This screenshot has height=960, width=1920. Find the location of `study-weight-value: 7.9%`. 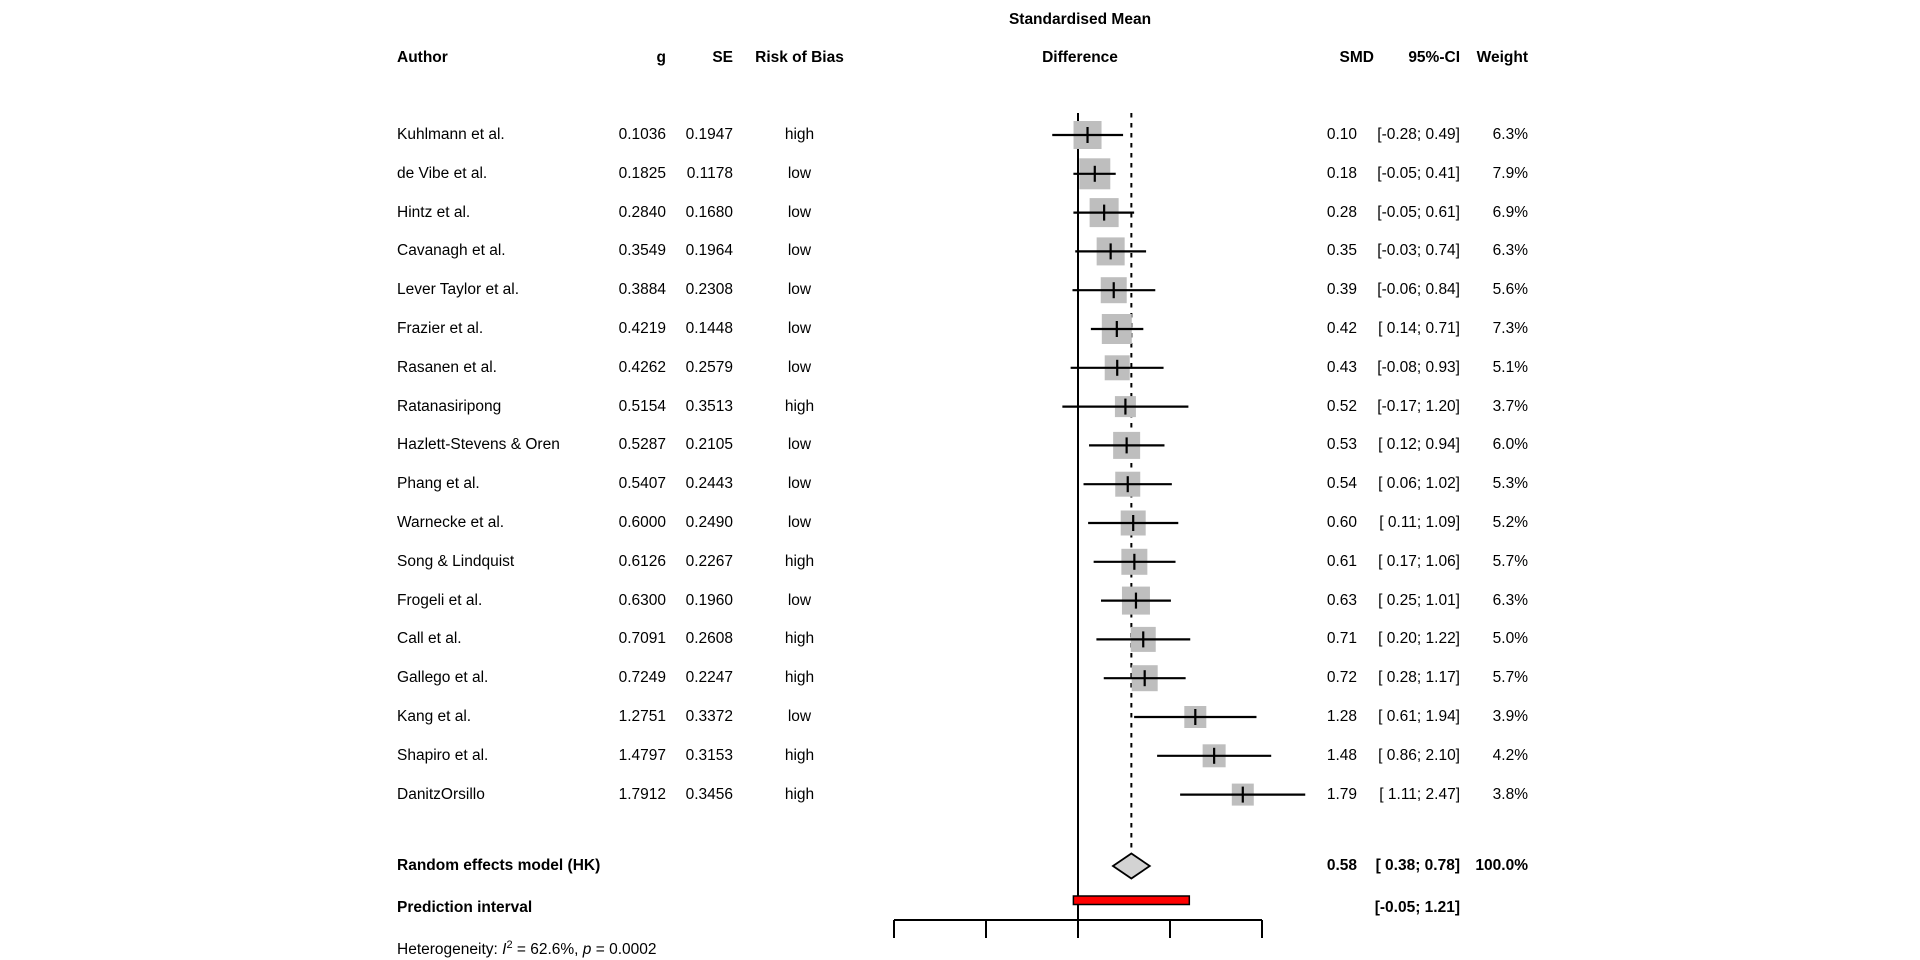

study-weight-value: 7.9% is located at coordinates (1510, 173).